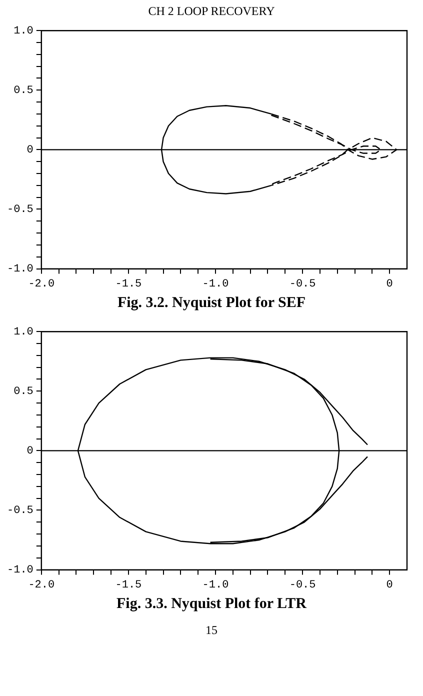 The image size is (423, 696). What do you see at coordinates (211, 303) in the screenshot?
I see `text: Fig. 3.2. Nyquist Plot for SEF` at bounding box center [211, 303].